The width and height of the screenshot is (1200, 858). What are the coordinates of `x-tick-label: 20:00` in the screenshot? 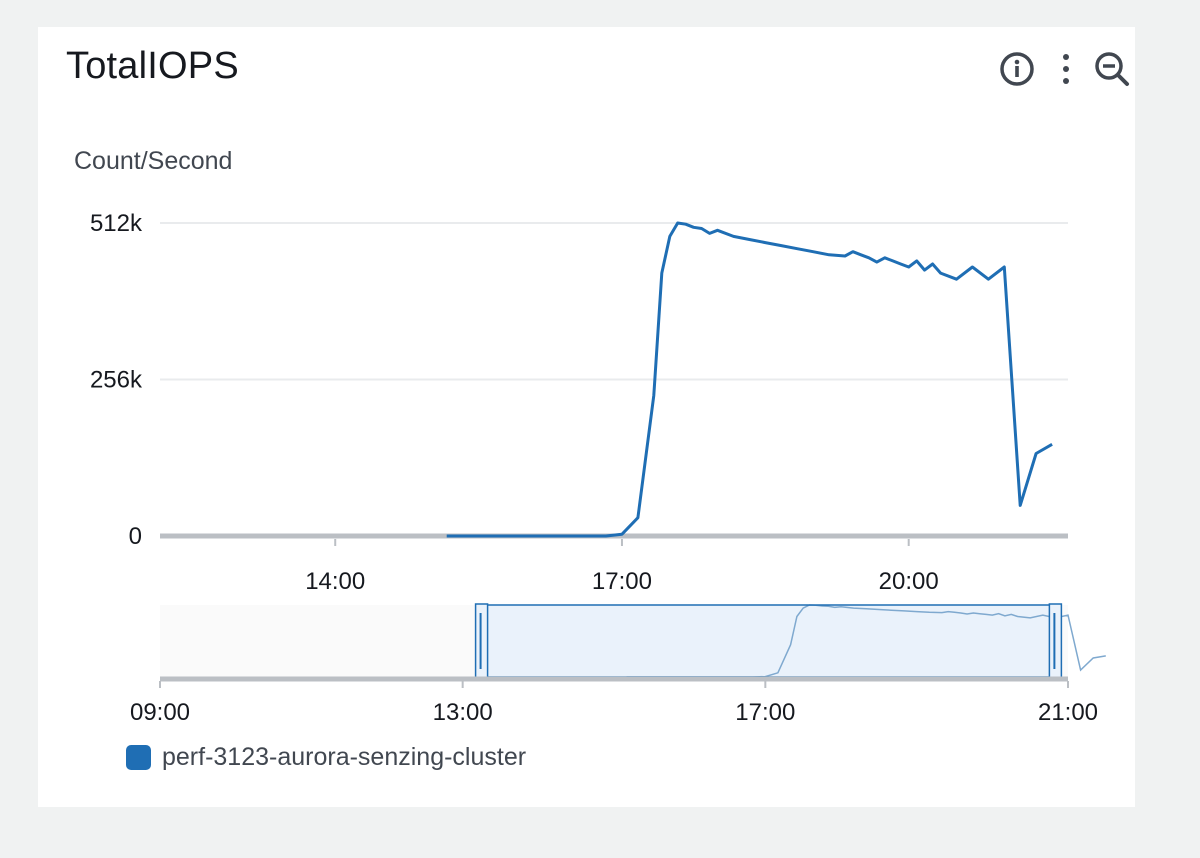 It's located at (909, 581).